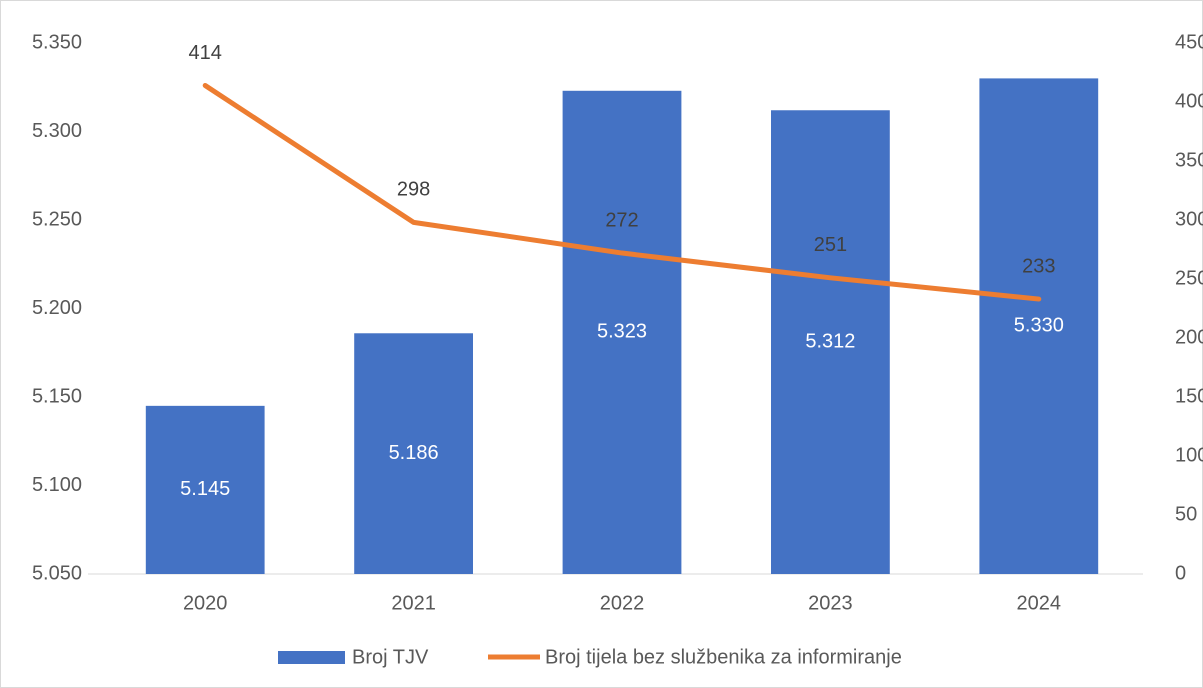  I want to click on y2-tick-label: 150, so click(1189, 396).